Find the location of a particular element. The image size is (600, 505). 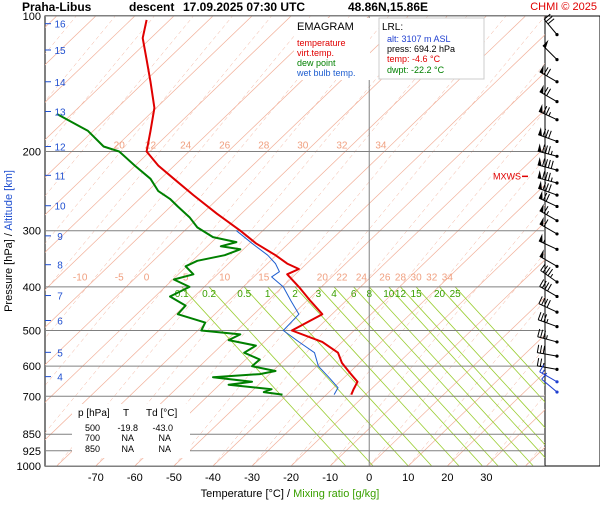

isotherm-label: 28 is located at coordinates (401, 278).